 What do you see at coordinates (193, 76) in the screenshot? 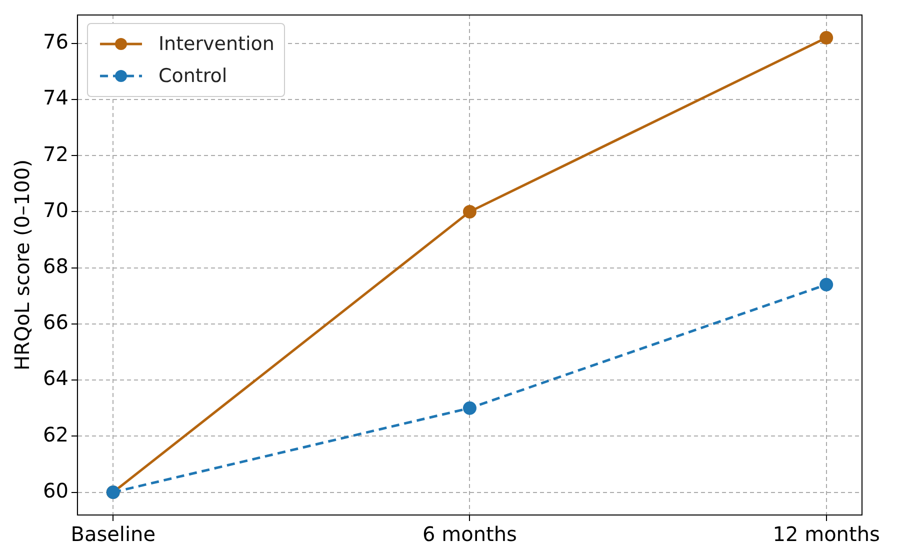
I see `legend-label: Control` at bounding box center [193, 76].